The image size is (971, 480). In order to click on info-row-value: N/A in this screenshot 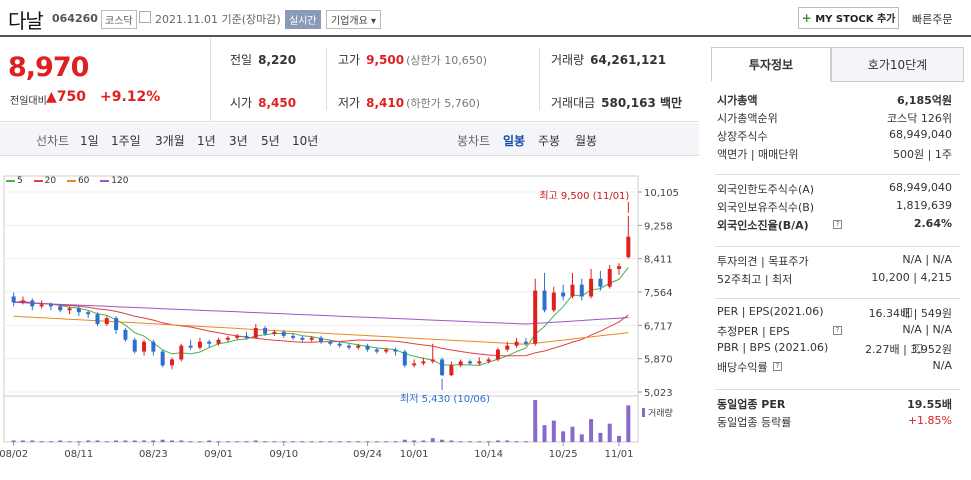, I will do `click(942, 365)`.